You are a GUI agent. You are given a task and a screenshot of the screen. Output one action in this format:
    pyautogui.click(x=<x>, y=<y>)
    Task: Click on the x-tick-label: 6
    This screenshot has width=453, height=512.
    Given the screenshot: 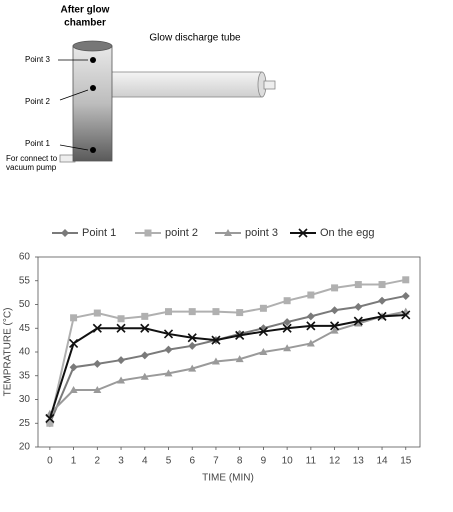 What is the action you would take?
    pyautogui.click(x=192, y=461)
    